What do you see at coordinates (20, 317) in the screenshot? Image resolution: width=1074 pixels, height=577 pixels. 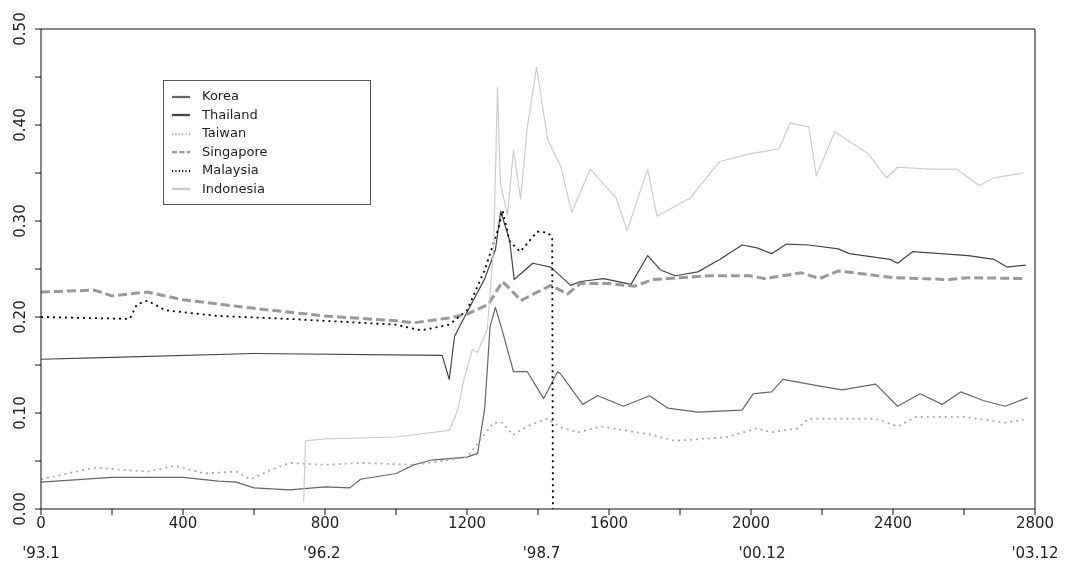 I see `y-tick-label: 0.20` at bounding box center [20, 317].